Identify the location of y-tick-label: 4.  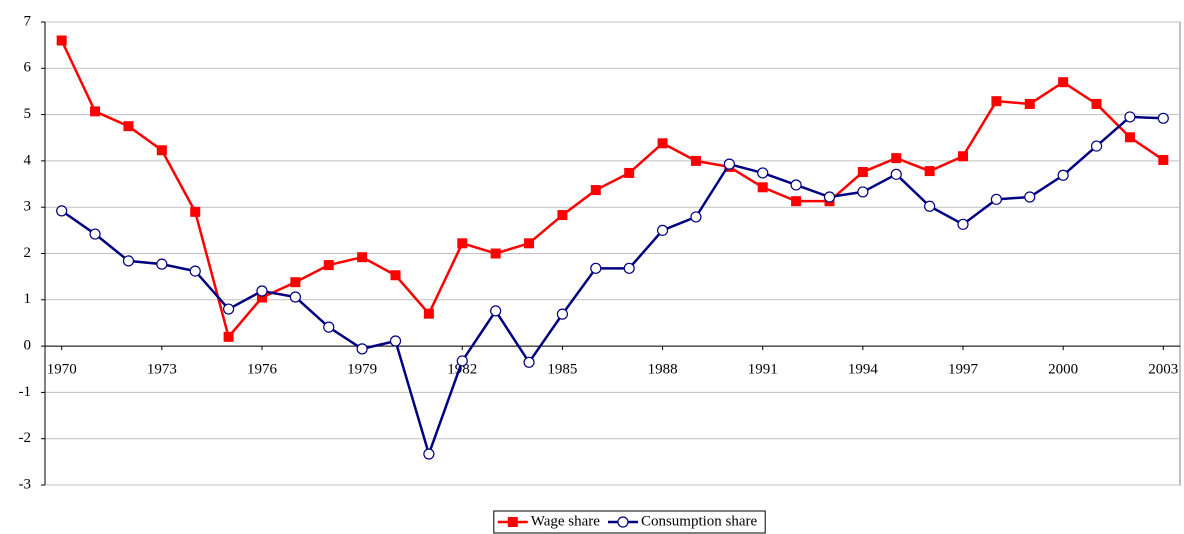
(28, 160).